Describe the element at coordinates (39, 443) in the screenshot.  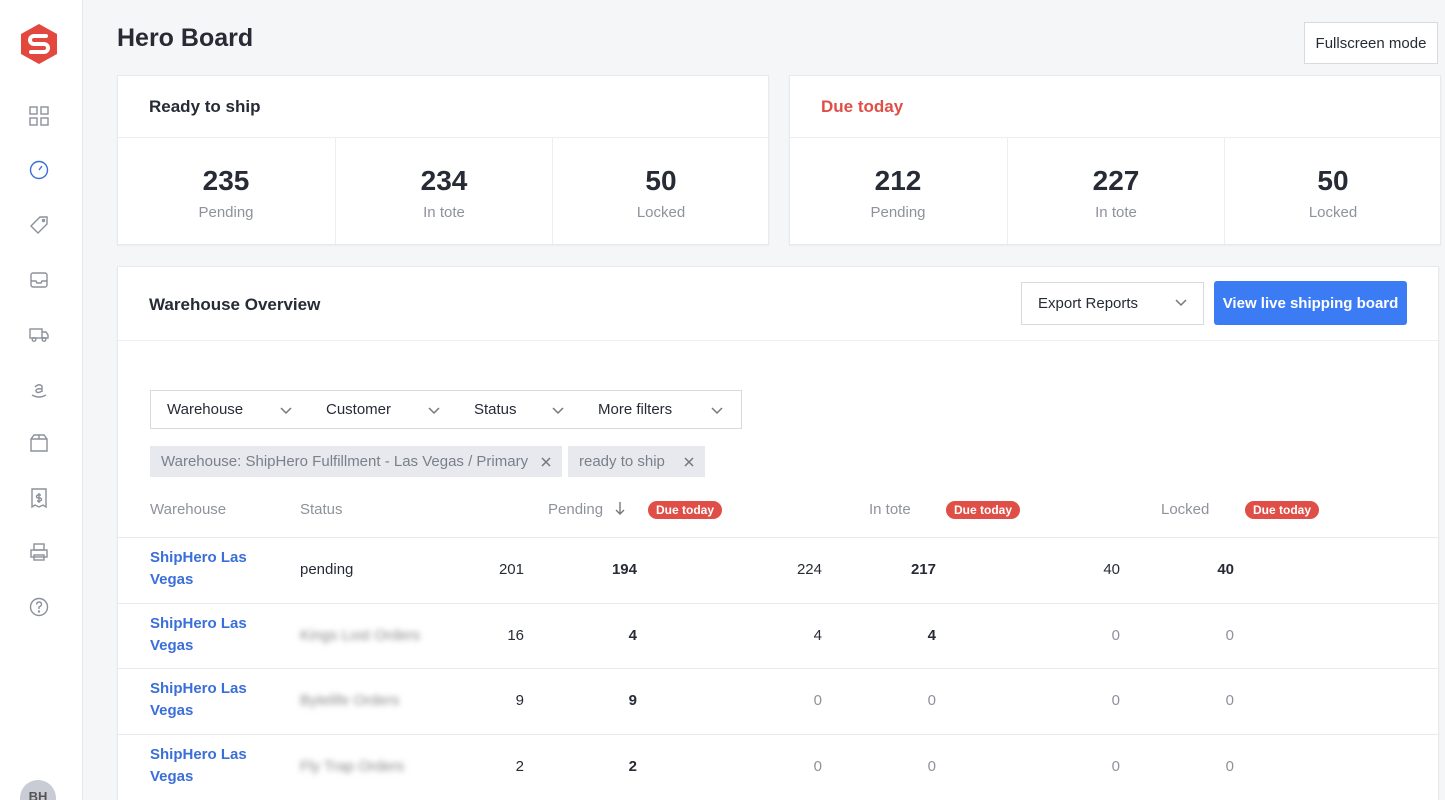
I see `nav-packages` at that location.